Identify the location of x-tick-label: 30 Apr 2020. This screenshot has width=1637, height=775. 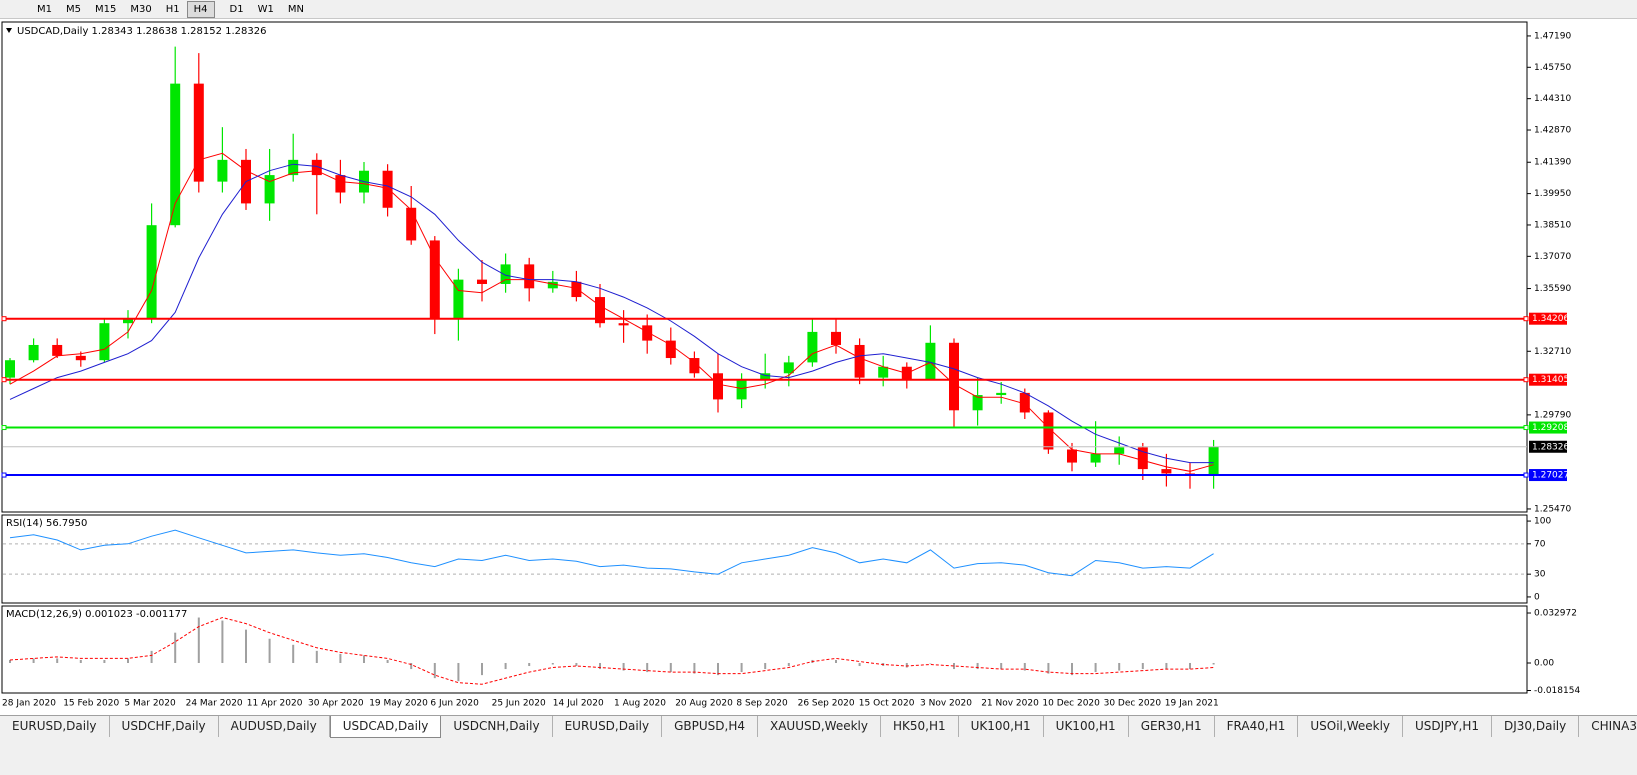
(336, 704).